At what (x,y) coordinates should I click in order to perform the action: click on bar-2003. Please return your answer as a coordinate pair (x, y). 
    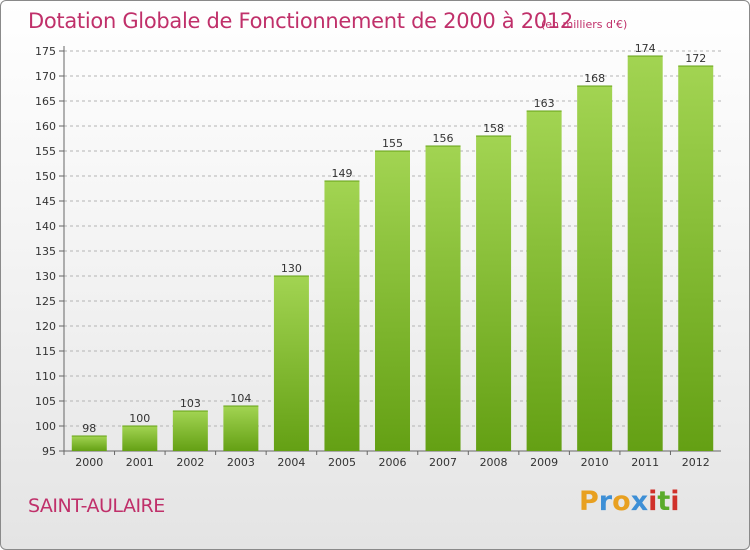
    Looking at the image, I should click on (241, 428).